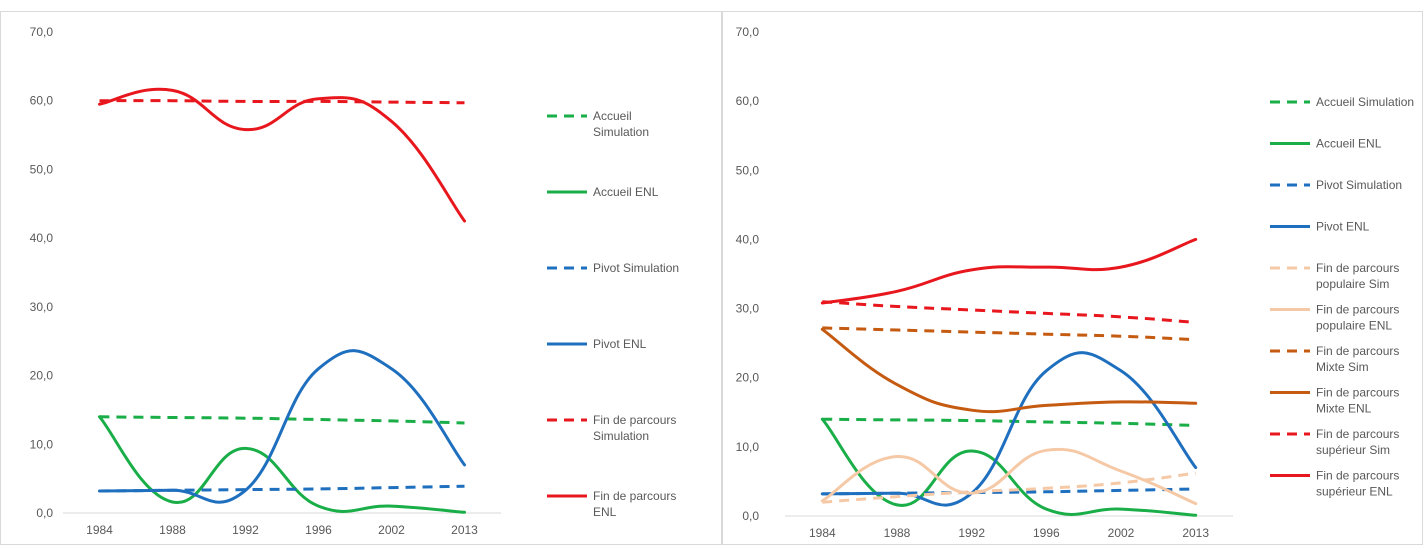  I want to click on right-series-pivot-enl, so click(1009, 429).